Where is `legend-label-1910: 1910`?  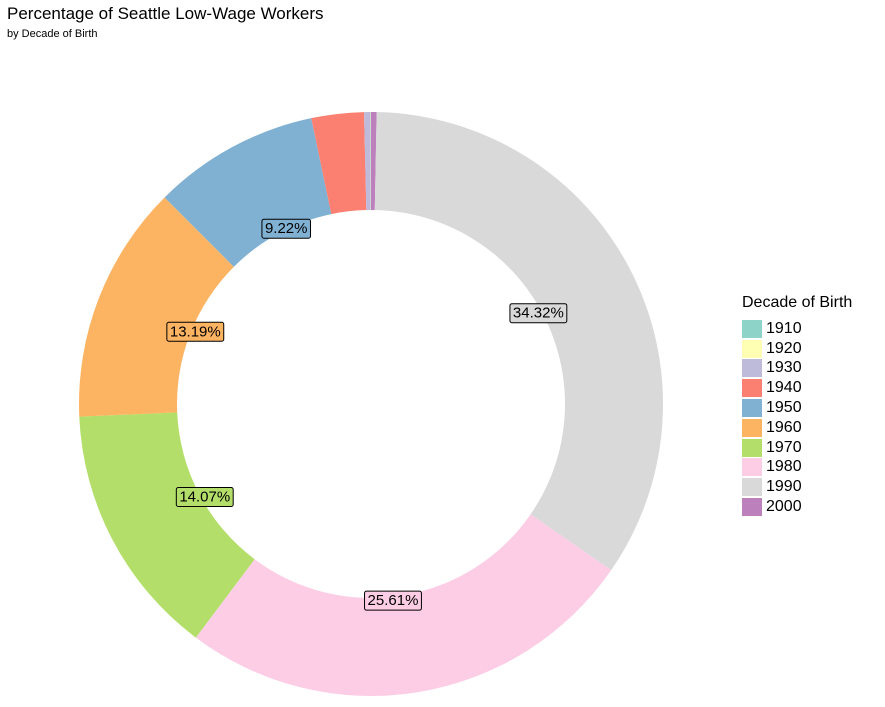
legend-label-1910: 1910 is located at coordinates (784, 328).